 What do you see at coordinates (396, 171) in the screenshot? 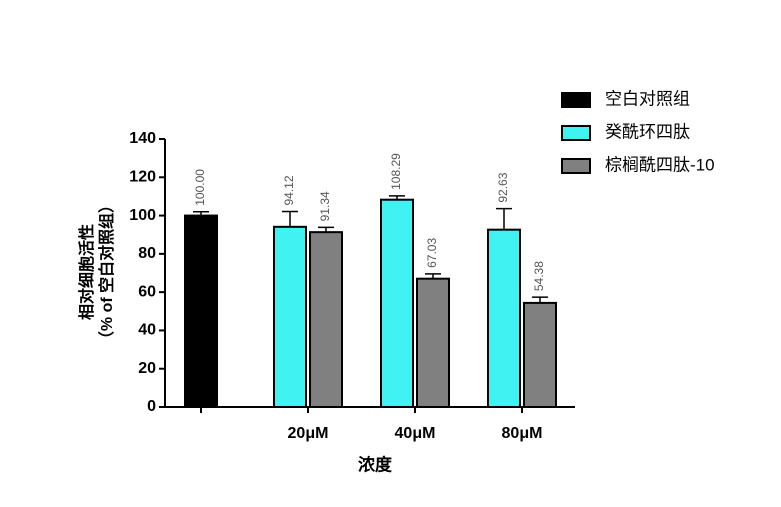
I see `value-label: 108.29` at bounding box center [396, 171].